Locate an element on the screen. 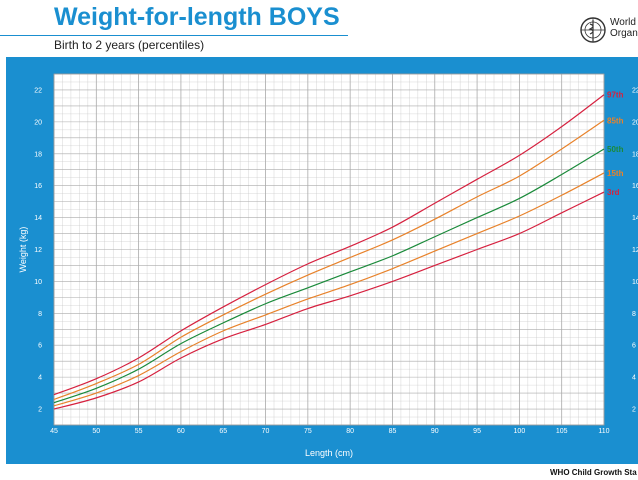  percentile-label-97th: 97th is located at coordinates (615, 95).